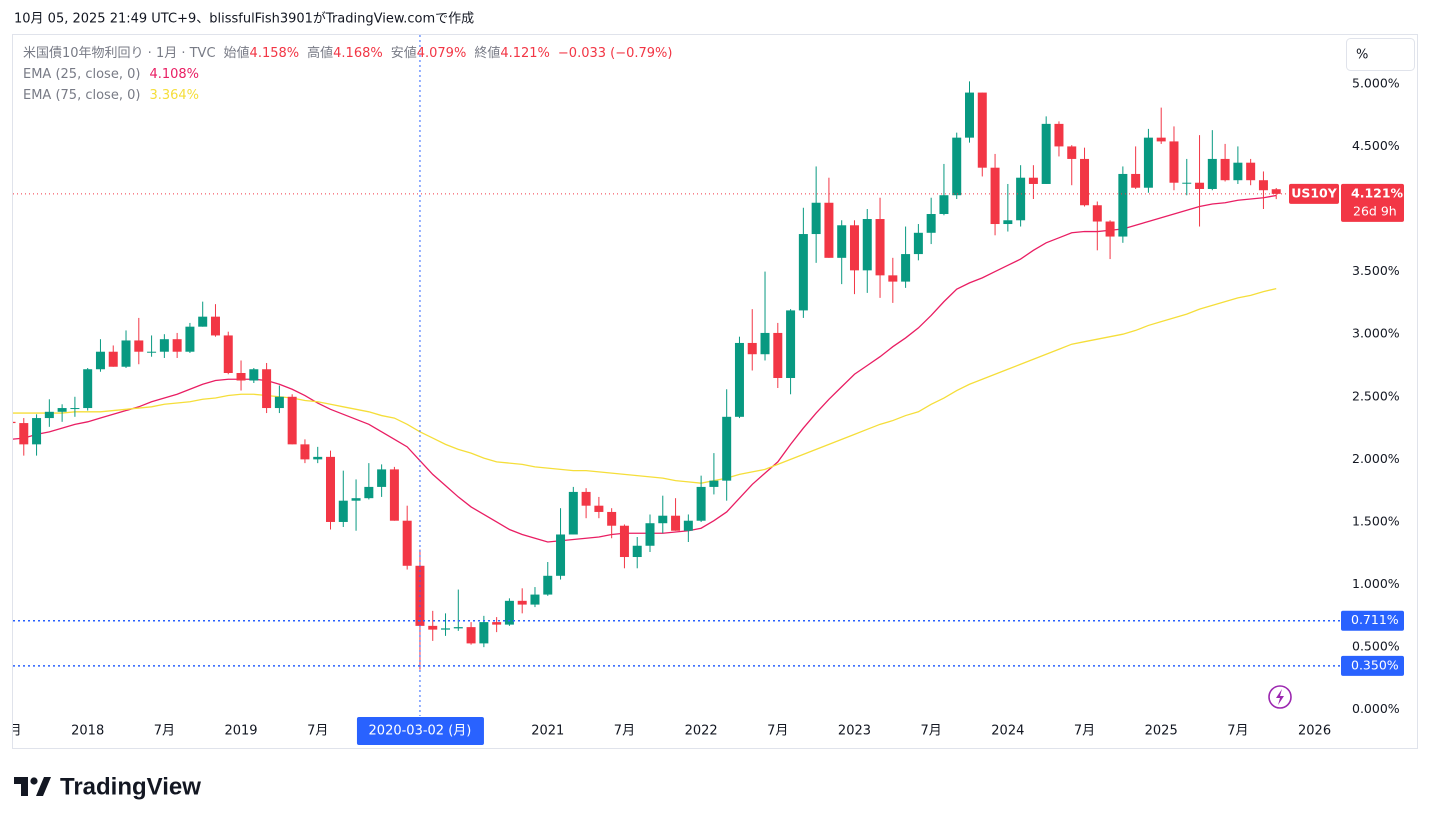 Image resolution: width=1431 pixels, height=828 pixels. What do you see at coordinates (1376, 82) in the screenshot?
I see `y-tick-label: 5.000%` at bounding box center [1376, 82].